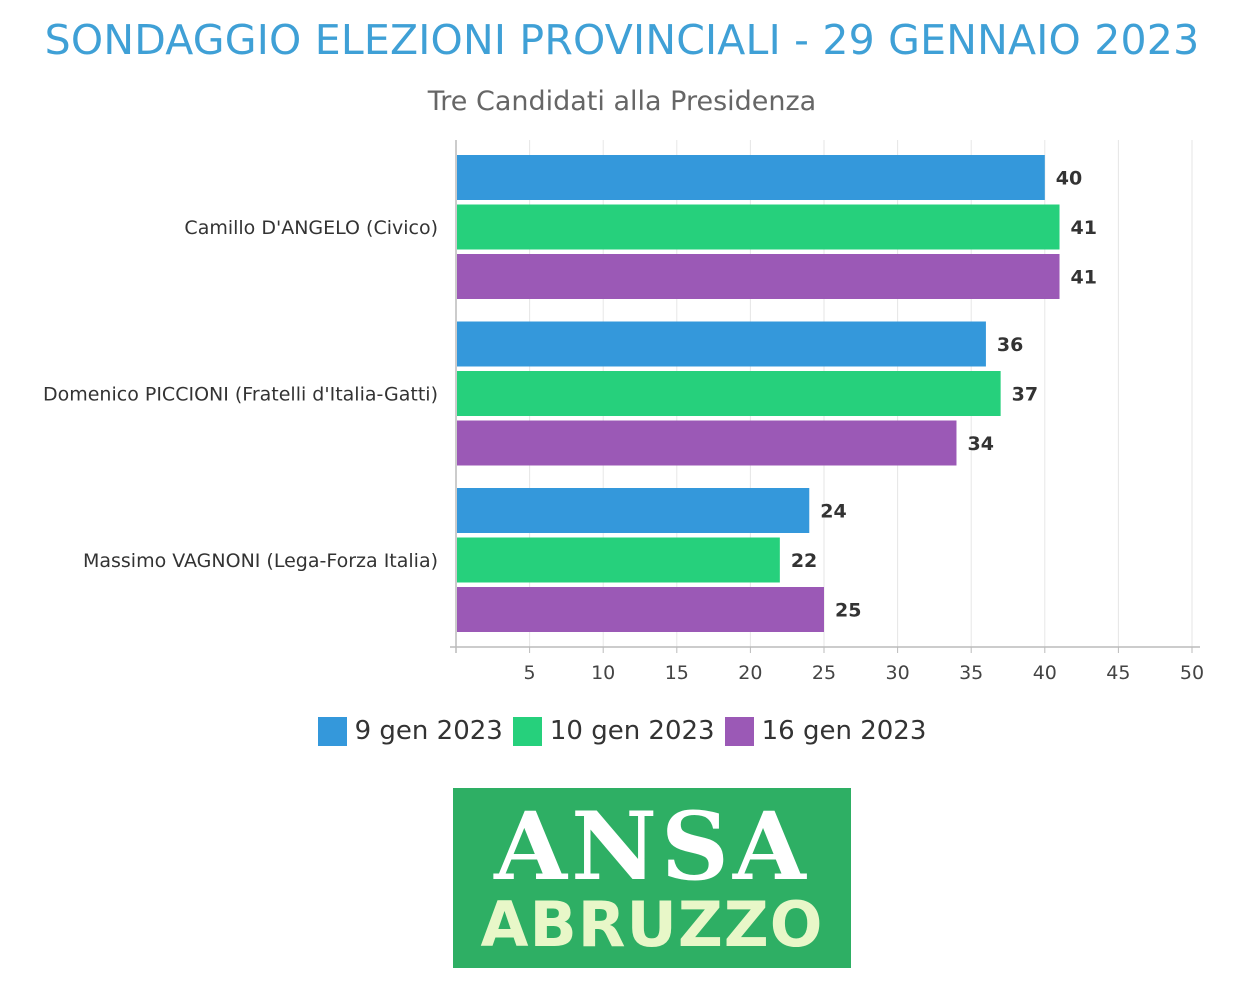 This screenshot has height=995, width=1244. Describe the element at coordinates (1025, 395) in the screenshot. I see `data-label: 37` at that location.